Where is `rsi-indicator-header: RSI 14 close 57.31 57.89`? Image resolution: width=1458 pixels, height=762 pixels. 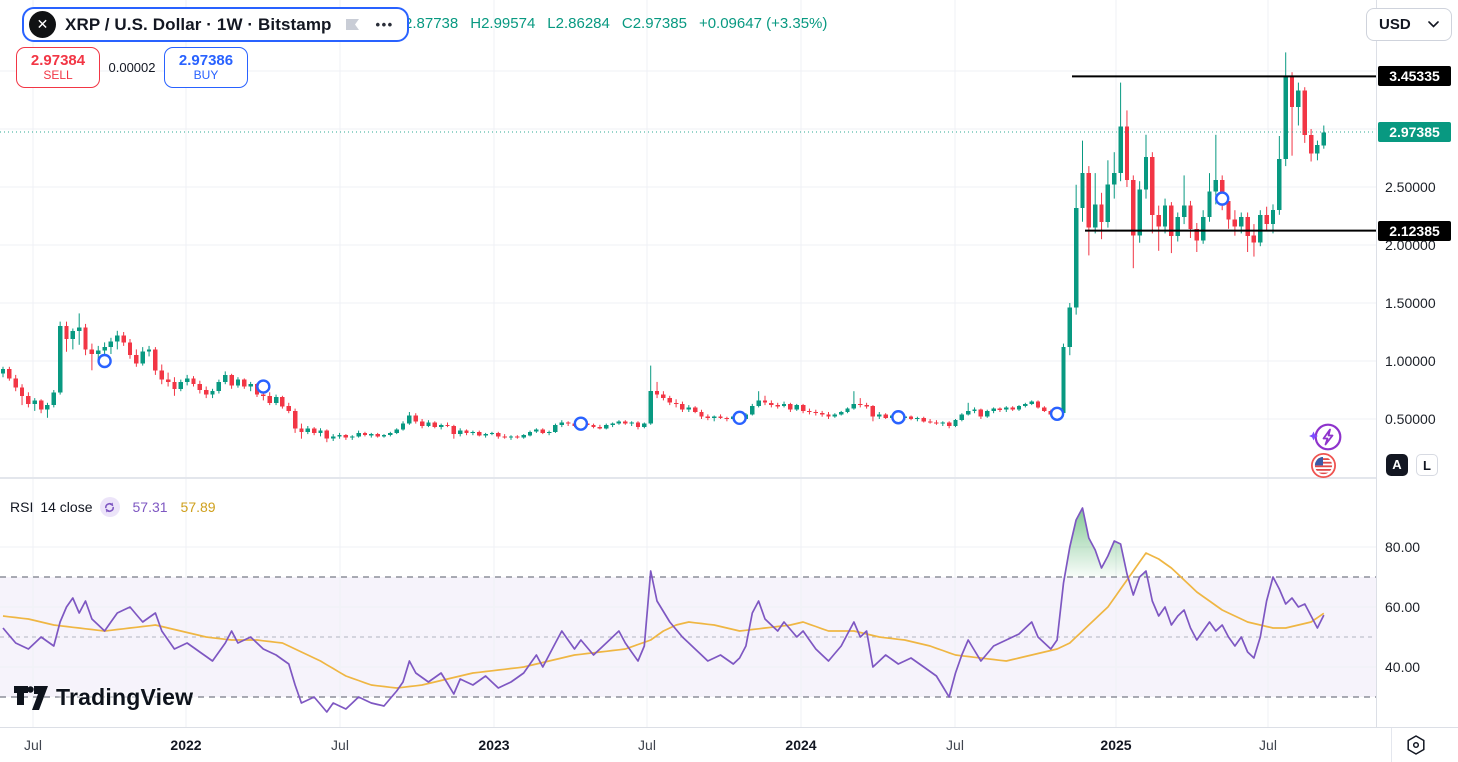 rsi-indicator-header: RSI 14 close 57.31 57.89 is located at coordinates (113, 507).